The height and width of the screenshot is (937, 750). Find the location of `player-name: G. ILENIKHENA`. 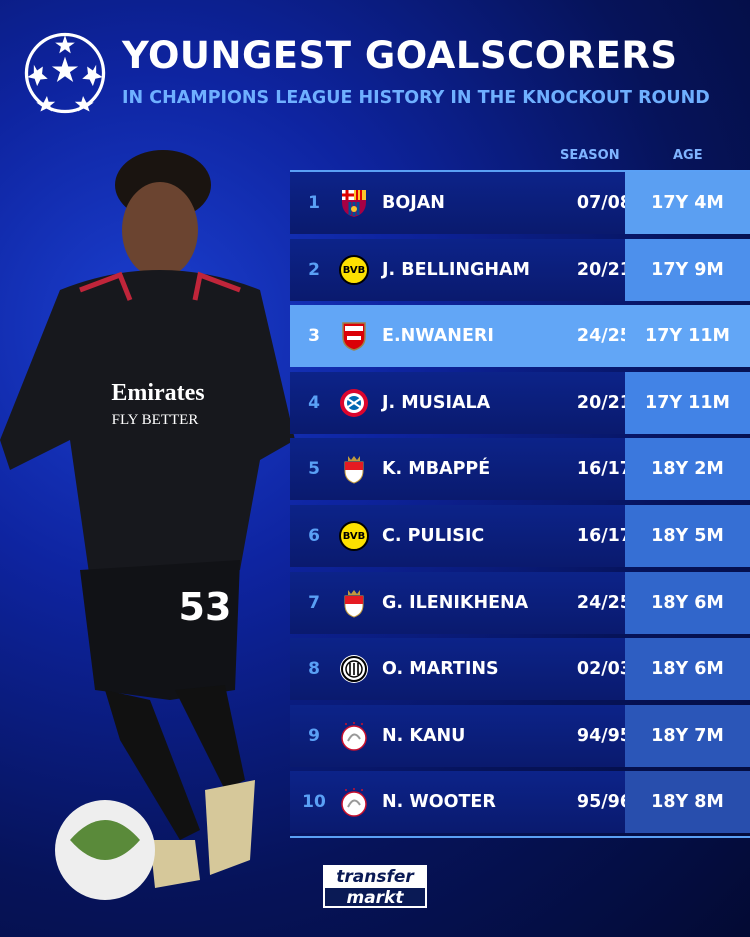

player-name: G. ILENIKHENA is located at coordinates (455, 602).